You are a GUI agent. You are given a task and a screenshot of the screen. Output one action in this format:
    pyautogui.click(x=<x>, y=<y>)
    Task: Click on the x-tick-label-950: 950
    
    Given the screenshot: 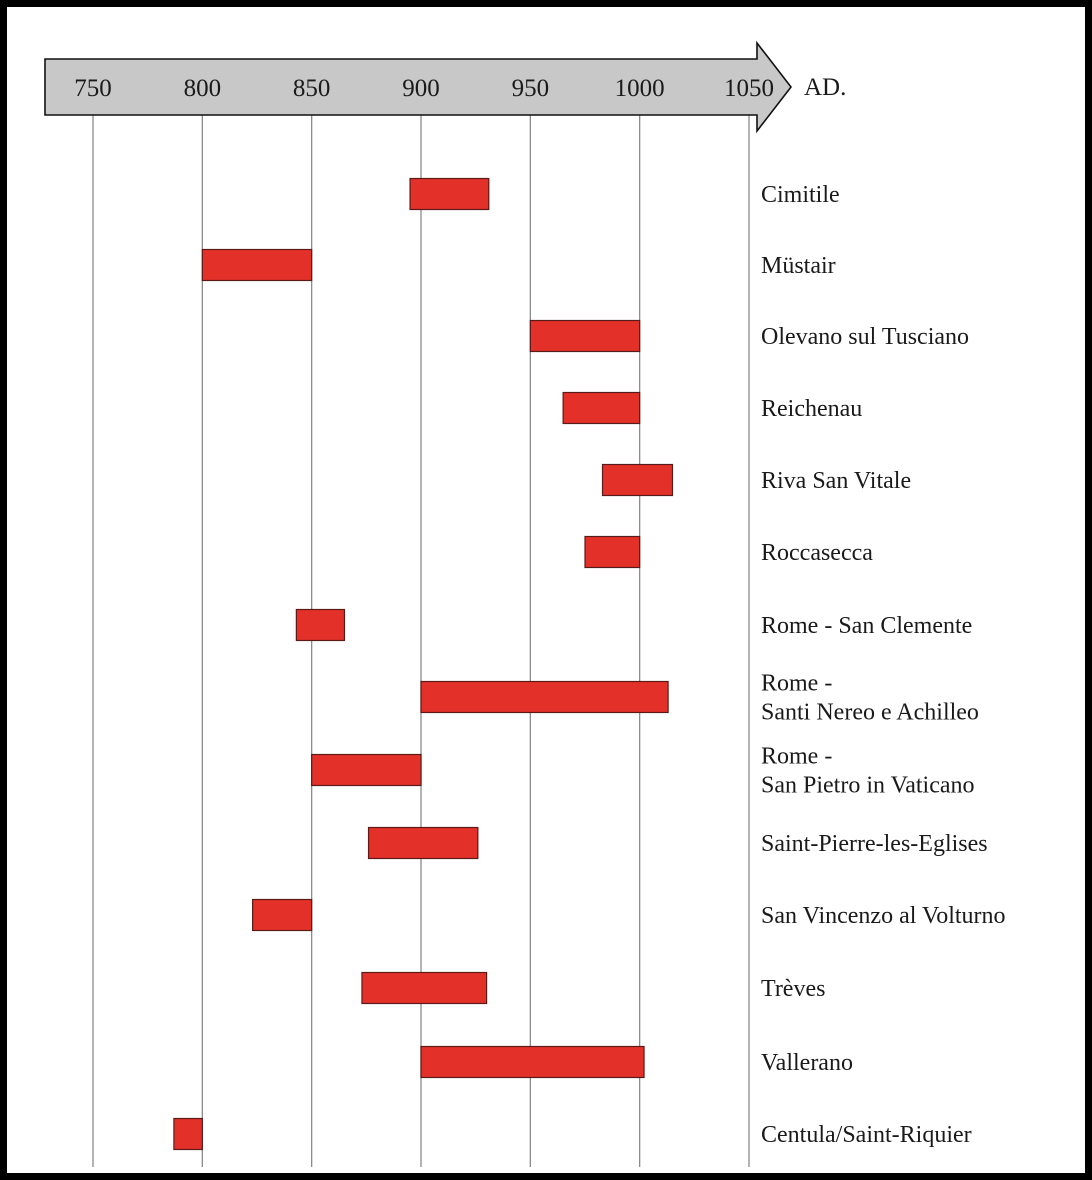 What is the action you would take?
    pyautogui.click(x=531, y=88)
    